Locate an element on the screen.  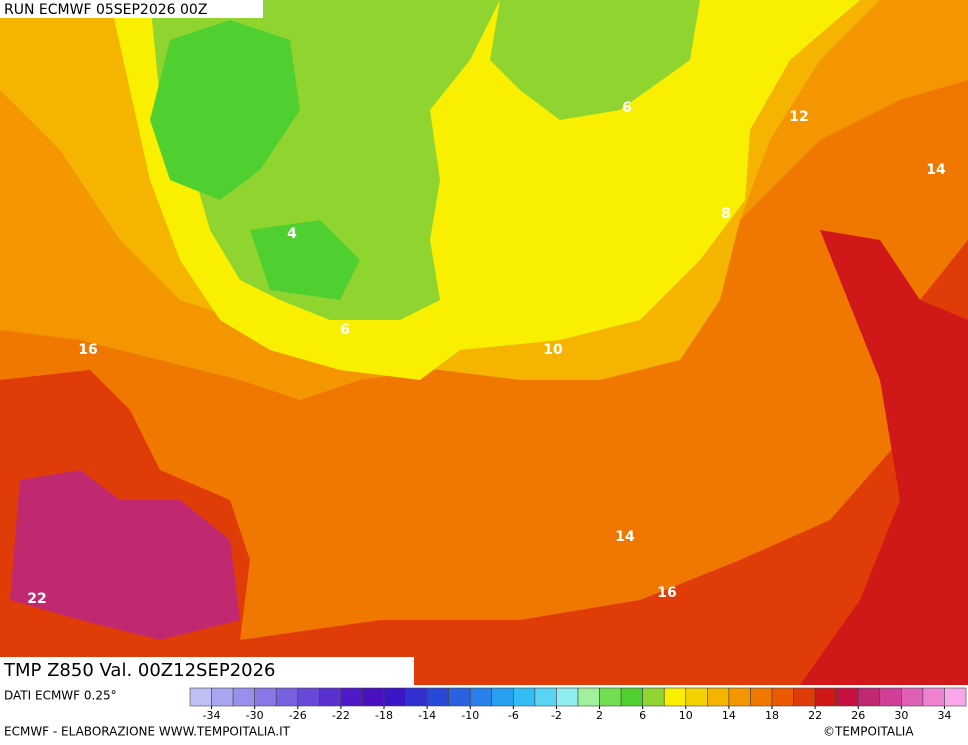
colorbar-tick-label: 6 is located at coordinates (642, 715).